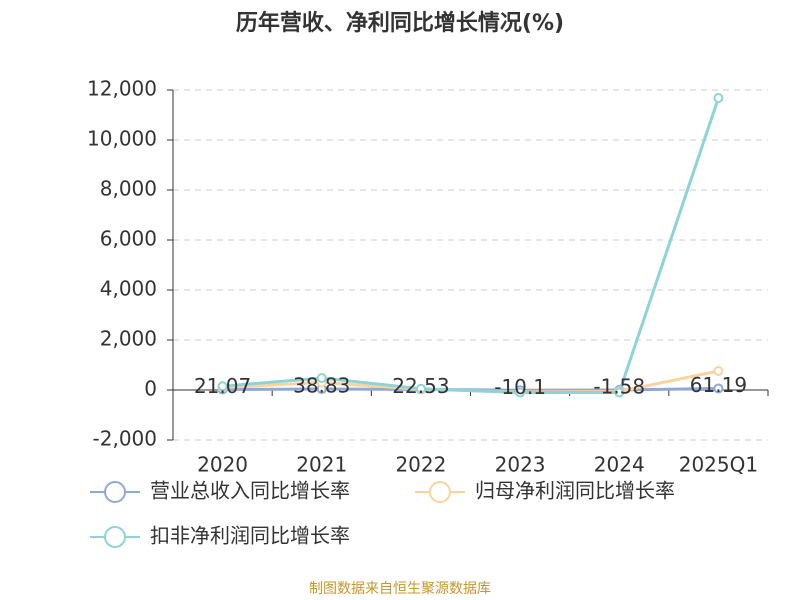  I want to click on x-tick-label: 2023, so click(520, 465).